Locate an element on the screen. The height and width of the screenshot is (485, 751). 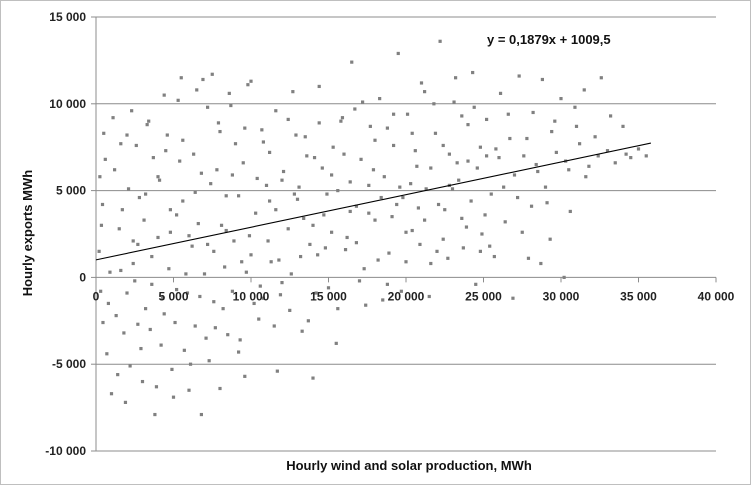
y-tick-label-1: -5 000 is located at coordinates (69, 364).